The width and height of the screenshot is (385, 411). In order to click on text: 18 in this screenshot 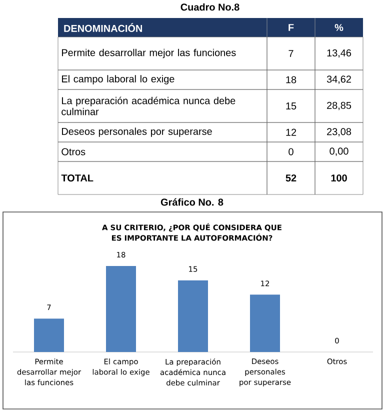, I will do `click(291, 80)`.